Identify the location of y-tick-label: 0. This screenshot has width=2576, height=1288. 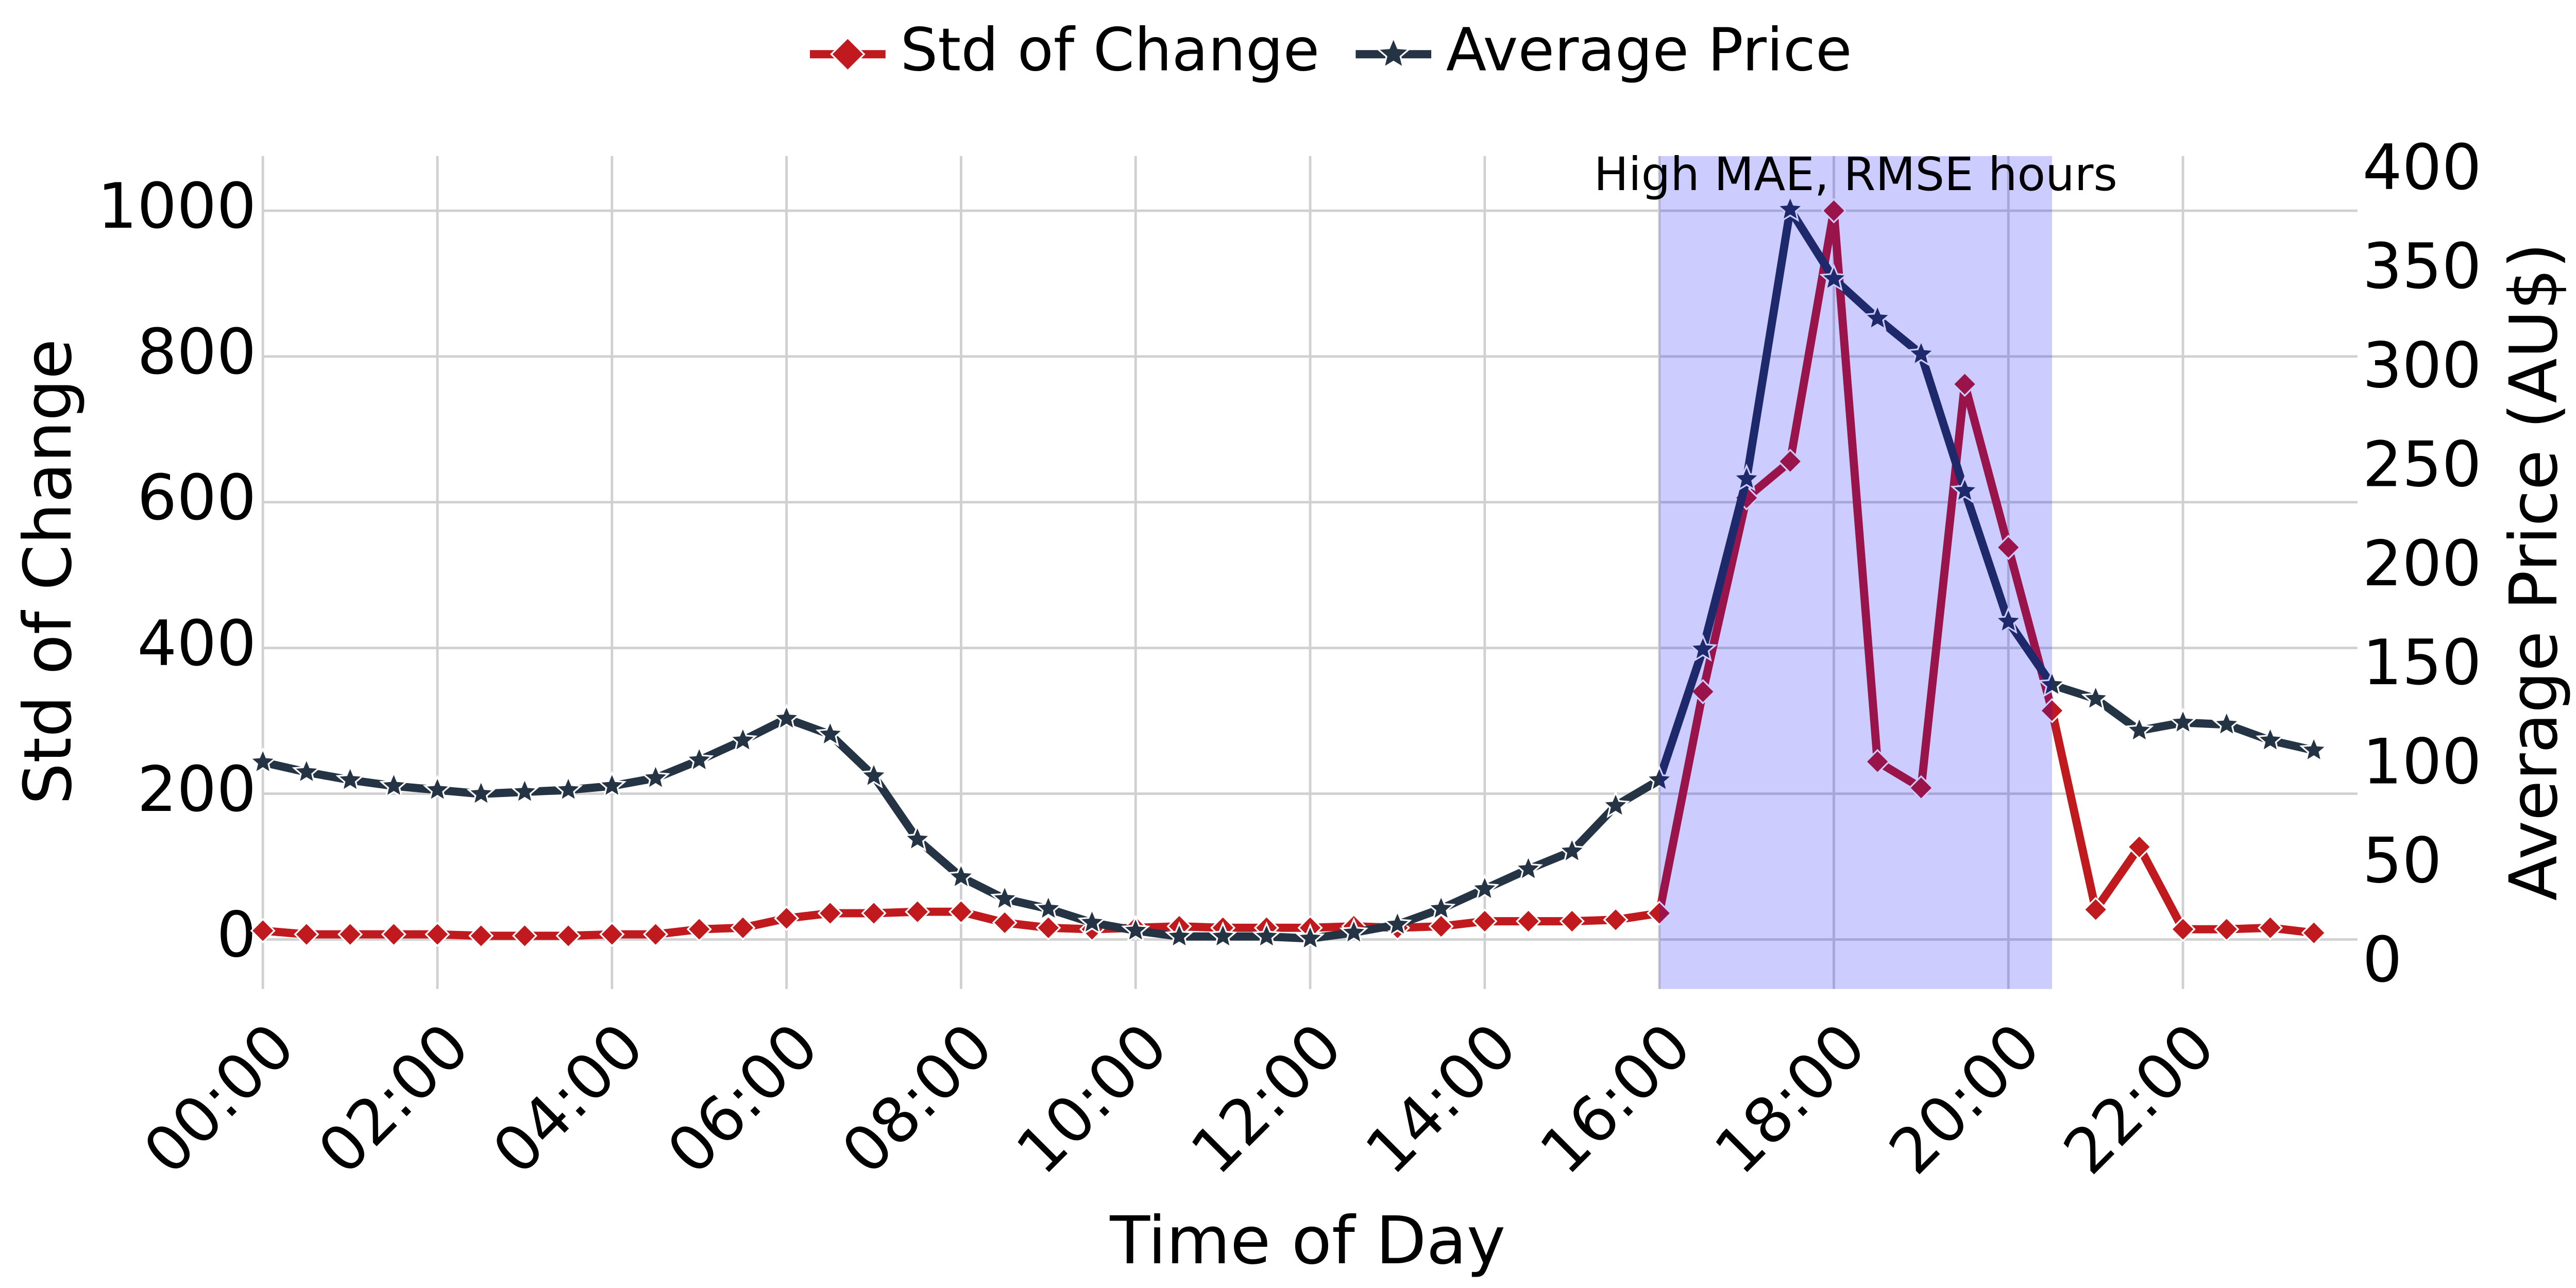
(236, 935).